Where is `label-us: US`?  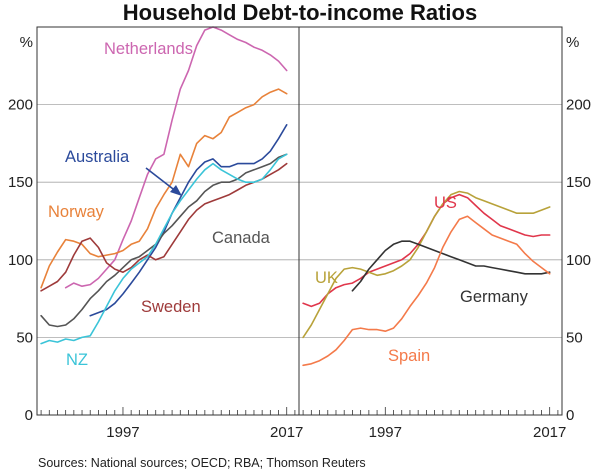
label-us: US is located at coordinates (445, 203).